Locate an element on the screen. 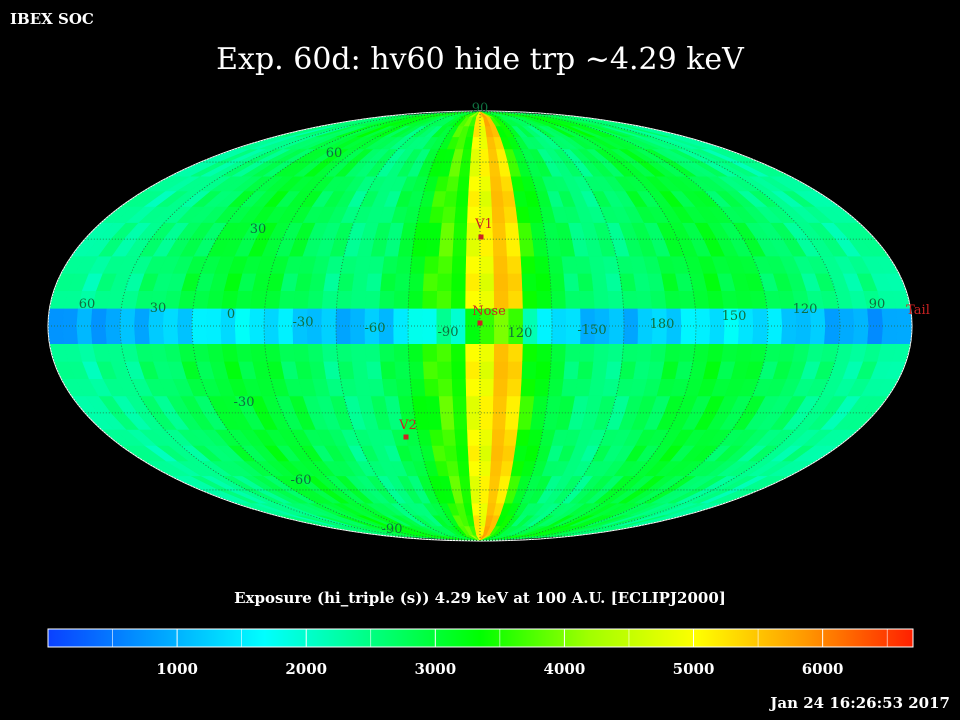 The image size is (960, 720). longitude-label: 30 is located at coordinates (158, 308).